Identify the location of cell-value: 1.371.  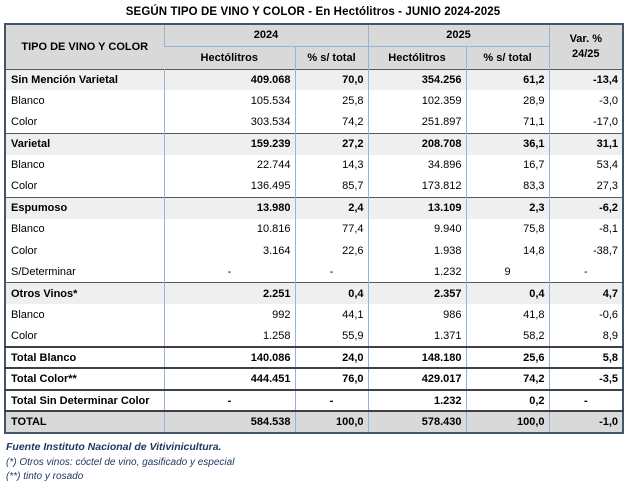
(417, 336).